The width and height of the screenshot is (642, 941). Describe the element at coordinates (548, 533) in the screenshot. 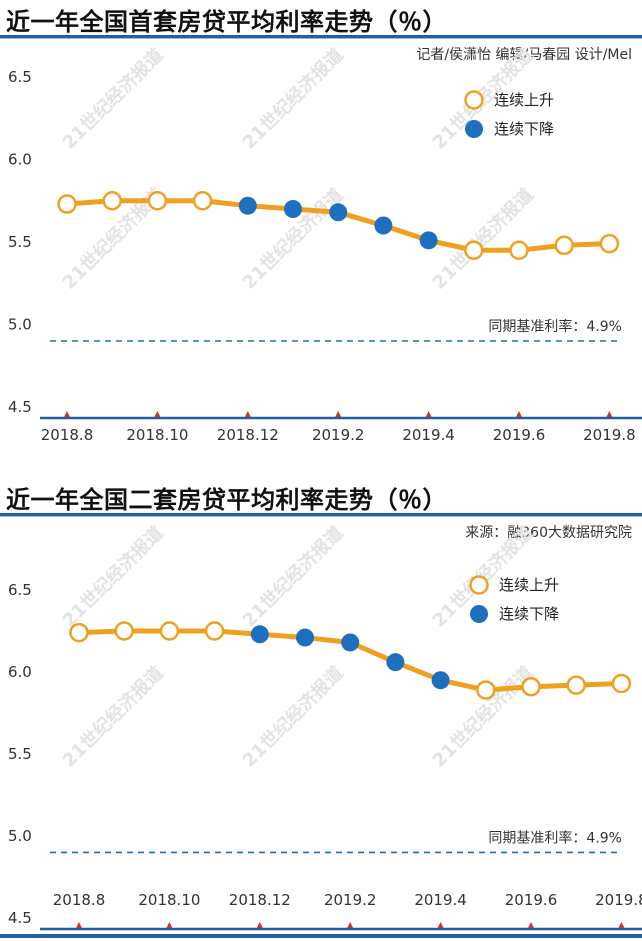

I see `chart-source: 来源：融360大数据研究院` at that location.